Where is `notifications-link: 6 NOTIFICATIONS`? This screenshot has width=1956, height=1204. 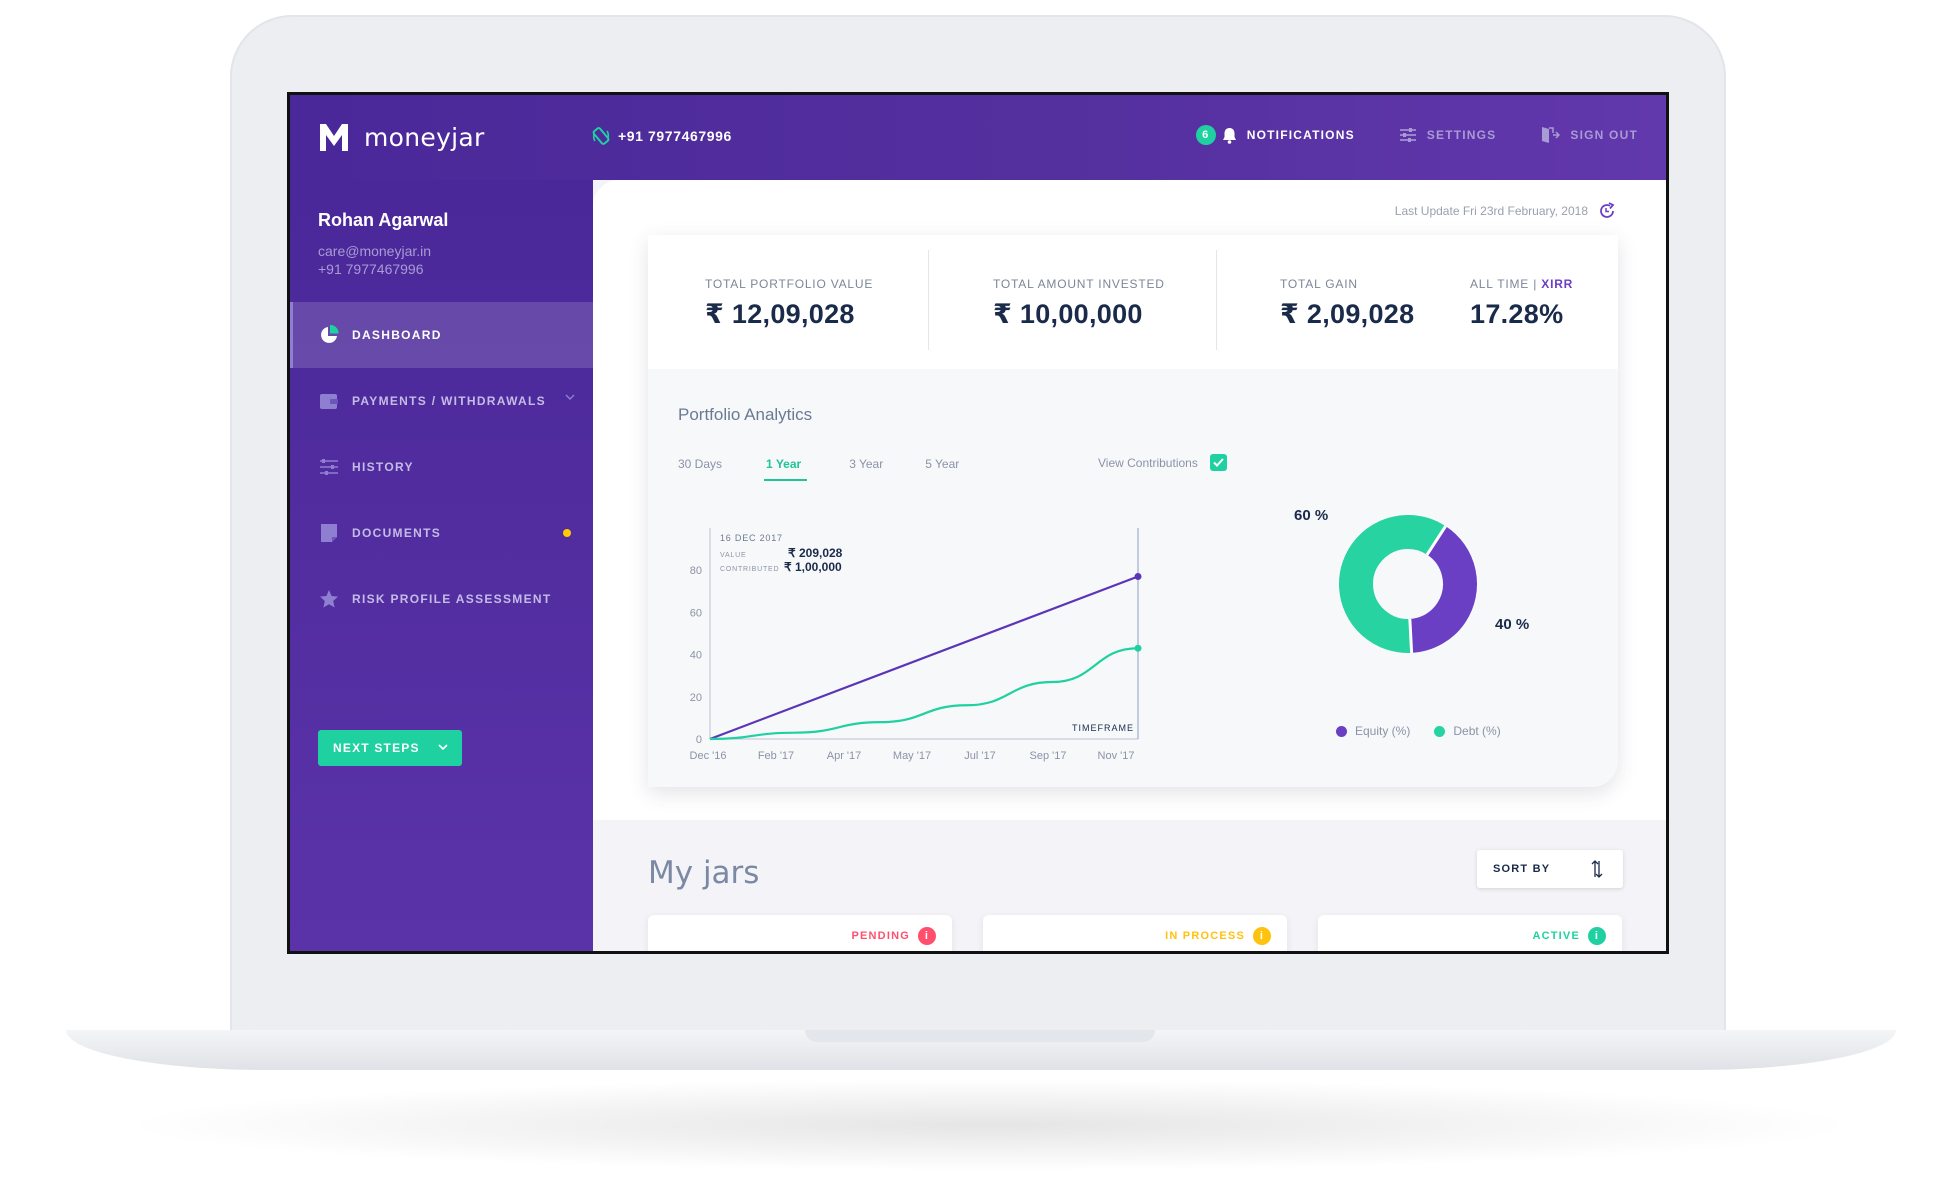 notifications-link: 6 NOTIFICATIONS is located at coordinates (1275, 135).